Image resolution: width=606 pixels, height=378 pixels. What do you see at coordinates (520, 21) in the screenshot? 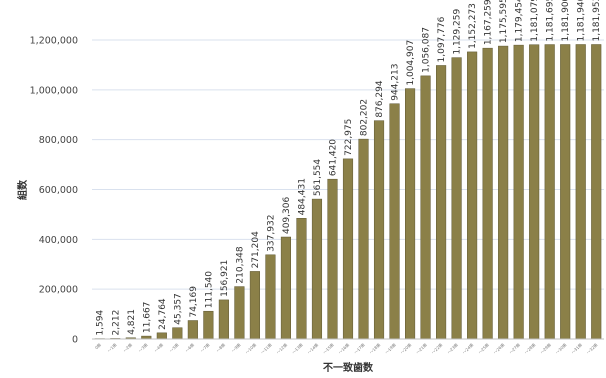
I see `data-label: 1,179,454` at bounding box center [520, 21].